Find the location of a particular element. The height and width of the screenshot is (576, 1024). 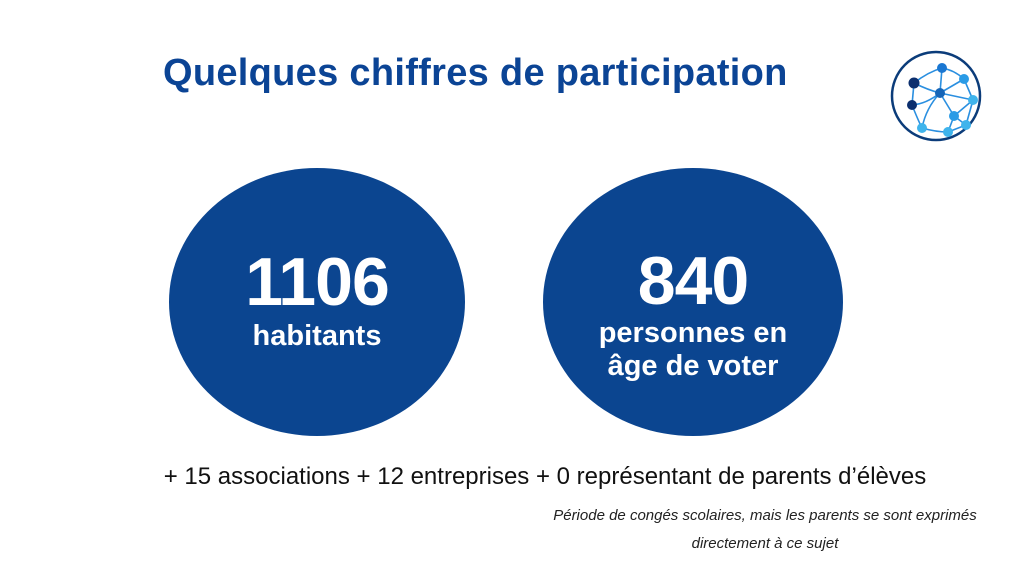

stat-circle-habitants: 1106 habitants is located at coordinates (317, 302).